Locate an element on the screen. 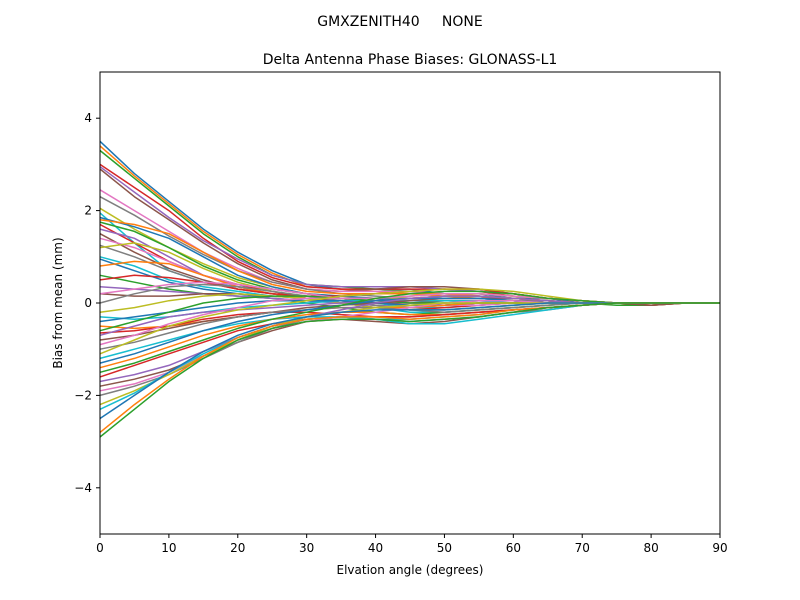 This screenshot has height=600, width=800. y-tick-label: −4 is located at coordinates (83, 488).